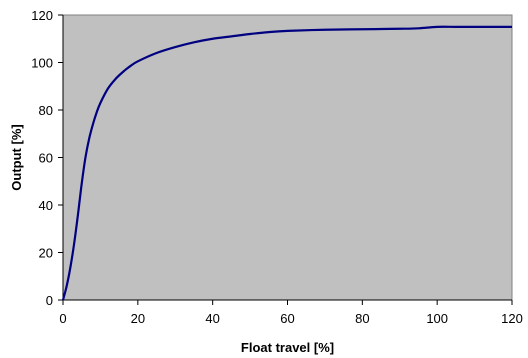  What do you see at coordinates (212, 318) in the screenshot?
I see `x-tick-label: 40` at bounding box center [212, 318].